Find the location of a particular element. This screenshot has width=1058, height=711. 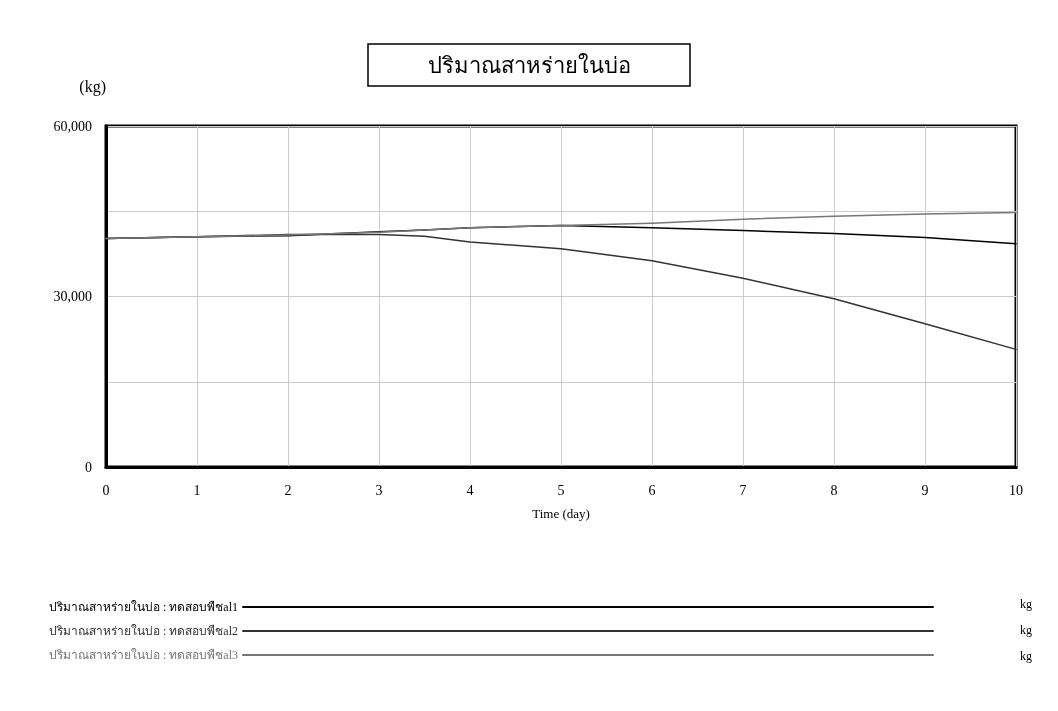

x-tick-label: 3 is located at coordinates (379, 490).